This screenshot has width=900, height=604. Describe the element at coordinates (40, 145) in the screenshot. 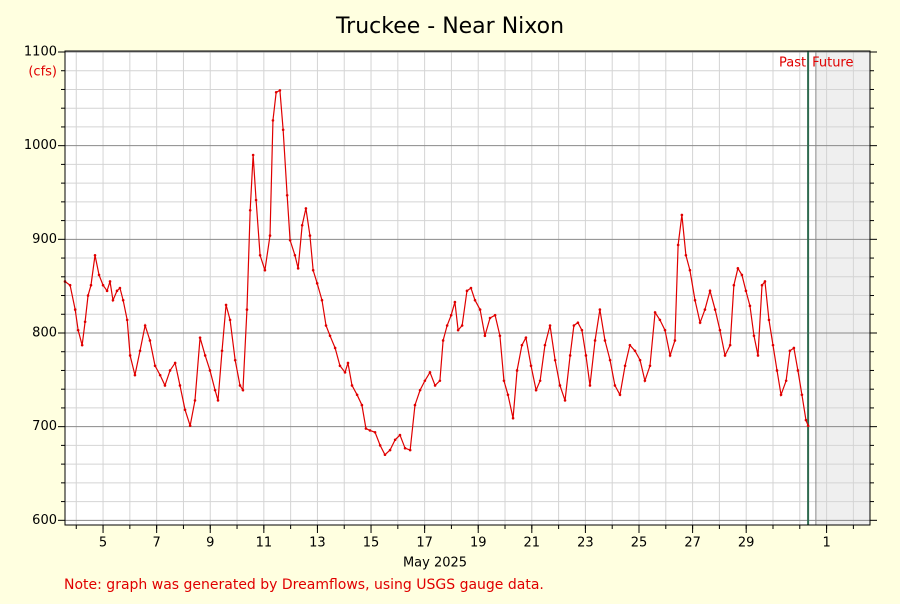

I see `y-tick-label: 1000` at that location.